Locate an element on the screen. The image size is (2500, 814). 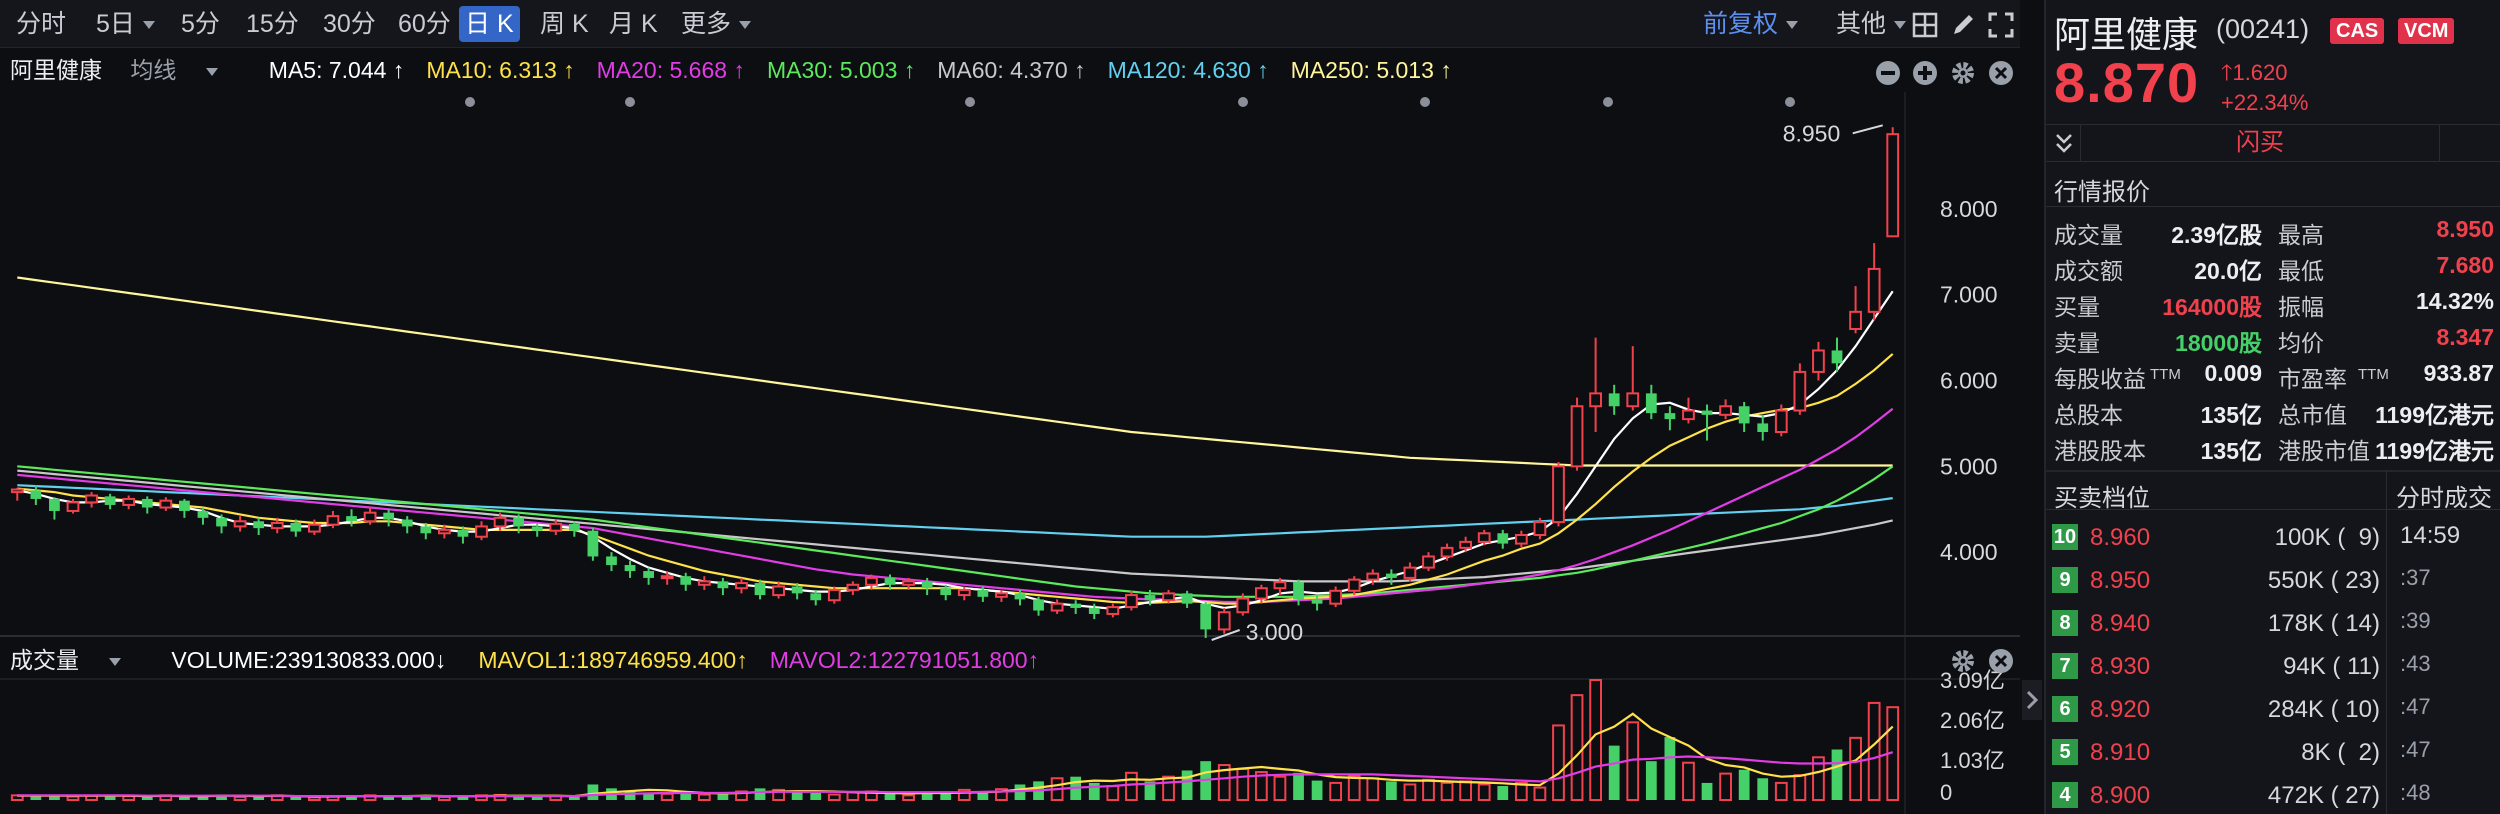
quote-row: 买量 164000股 振幅 14.32% is located at coordinates (2273, 302).